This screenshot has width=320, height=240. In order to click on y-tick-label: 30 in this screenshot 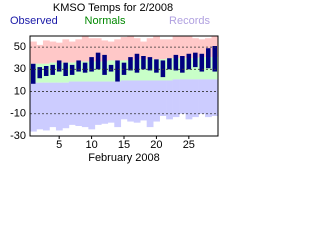, I will do `click(20, 69)`.